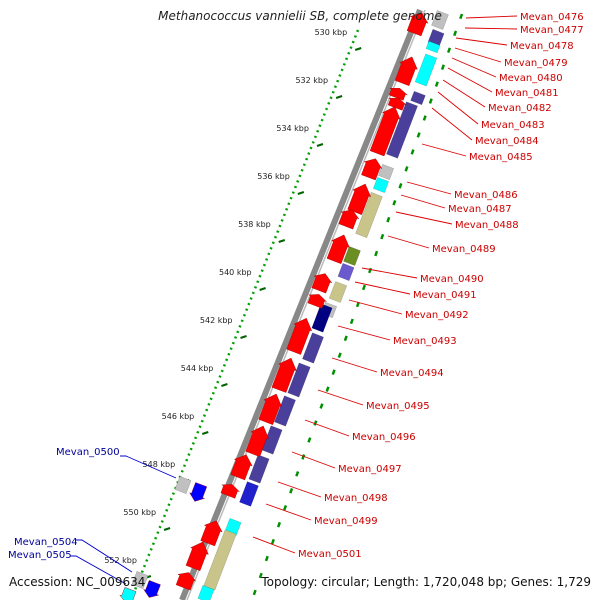 This screenshot has height=600, width=600. What do you see at coordinates (235, 272) in the screenshot?
I see `scale-tick-label: 540 kbp` at bounding box center [235, 272].